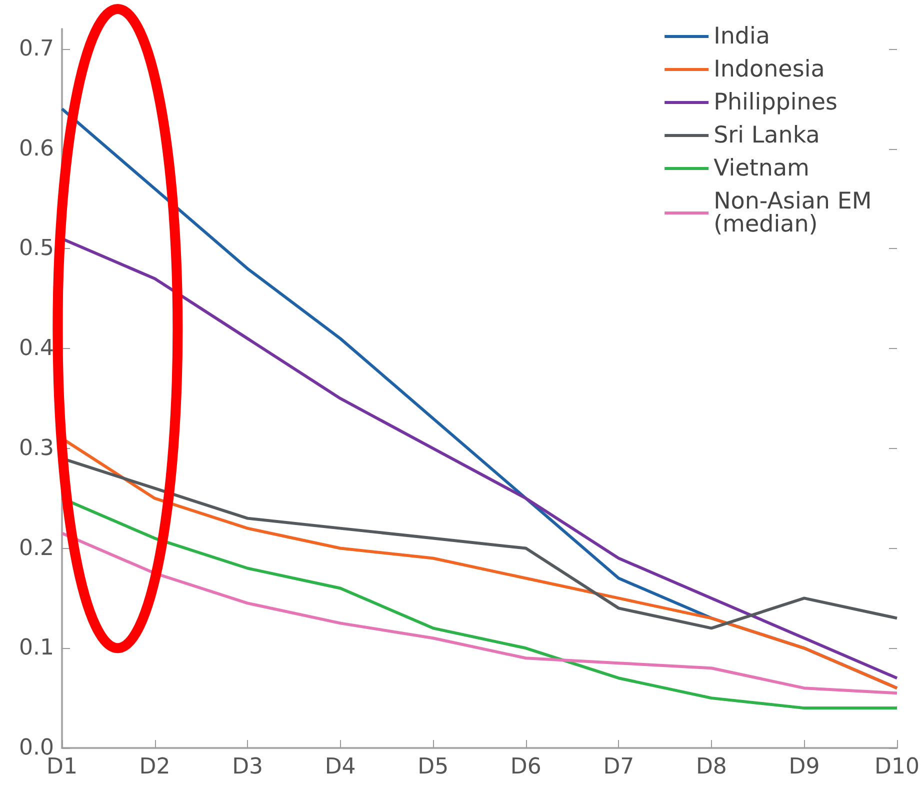 This screenshot has height=790, width=924. I want to click on y-tick-label: 0.4, so click(36, 349).